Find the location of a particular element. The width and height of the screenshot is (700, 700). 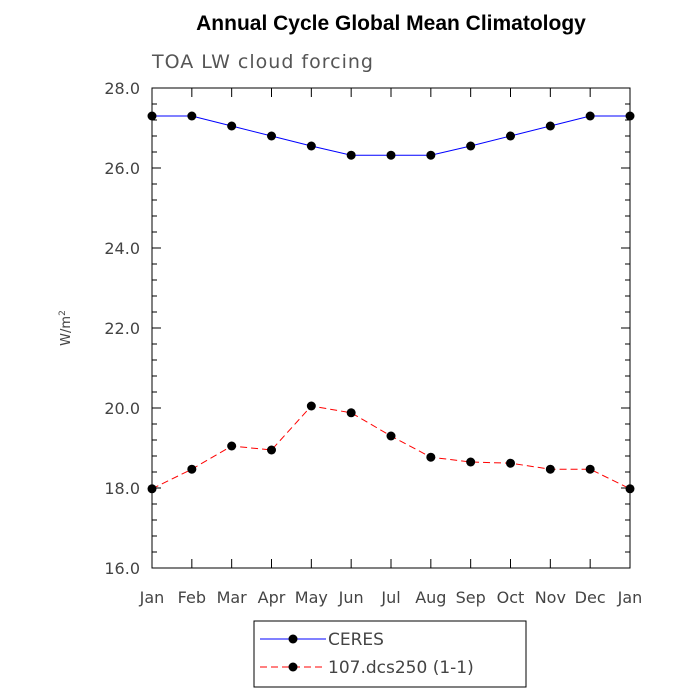

chart-title: Annual Cycle Global Mean Climatology is located at coordinates (391, 23).